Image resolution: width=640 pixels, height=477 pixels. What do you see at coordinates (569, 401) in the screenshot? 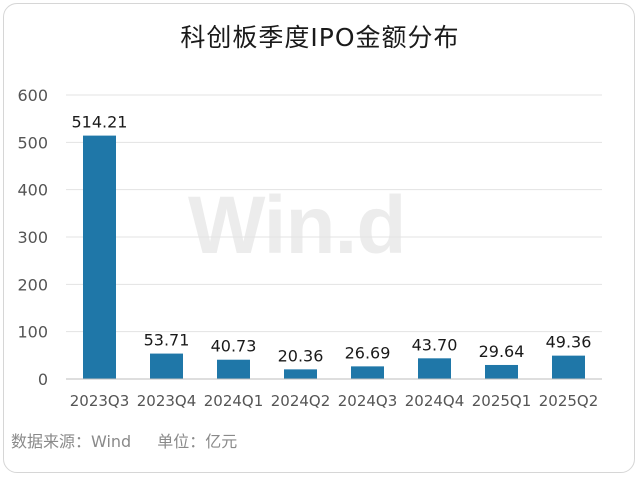
I see `x-tick-label: 2025Q2` at bounding box center [569, 401].